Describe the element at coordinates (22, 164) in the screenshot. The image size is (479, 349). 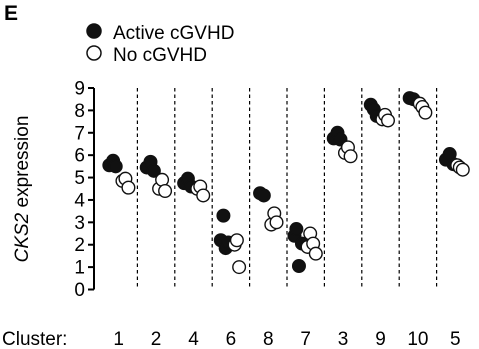
I see `y-axis-label-rest: expression` at that location.